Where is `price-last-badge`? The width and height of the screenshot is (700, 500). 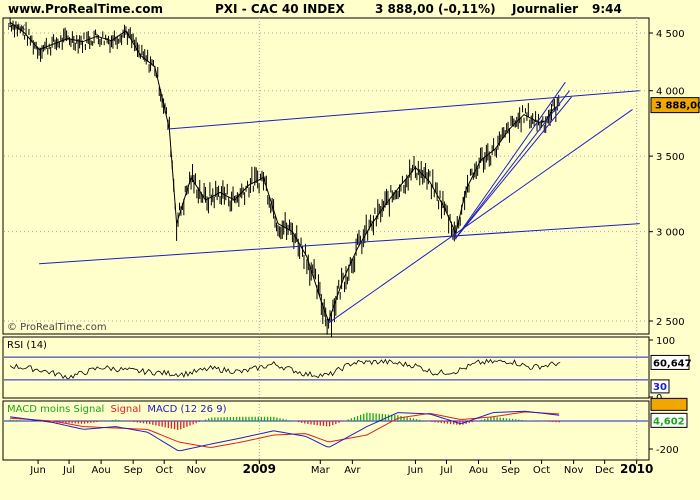
price-last-badge is located at coordinates (675, 105).